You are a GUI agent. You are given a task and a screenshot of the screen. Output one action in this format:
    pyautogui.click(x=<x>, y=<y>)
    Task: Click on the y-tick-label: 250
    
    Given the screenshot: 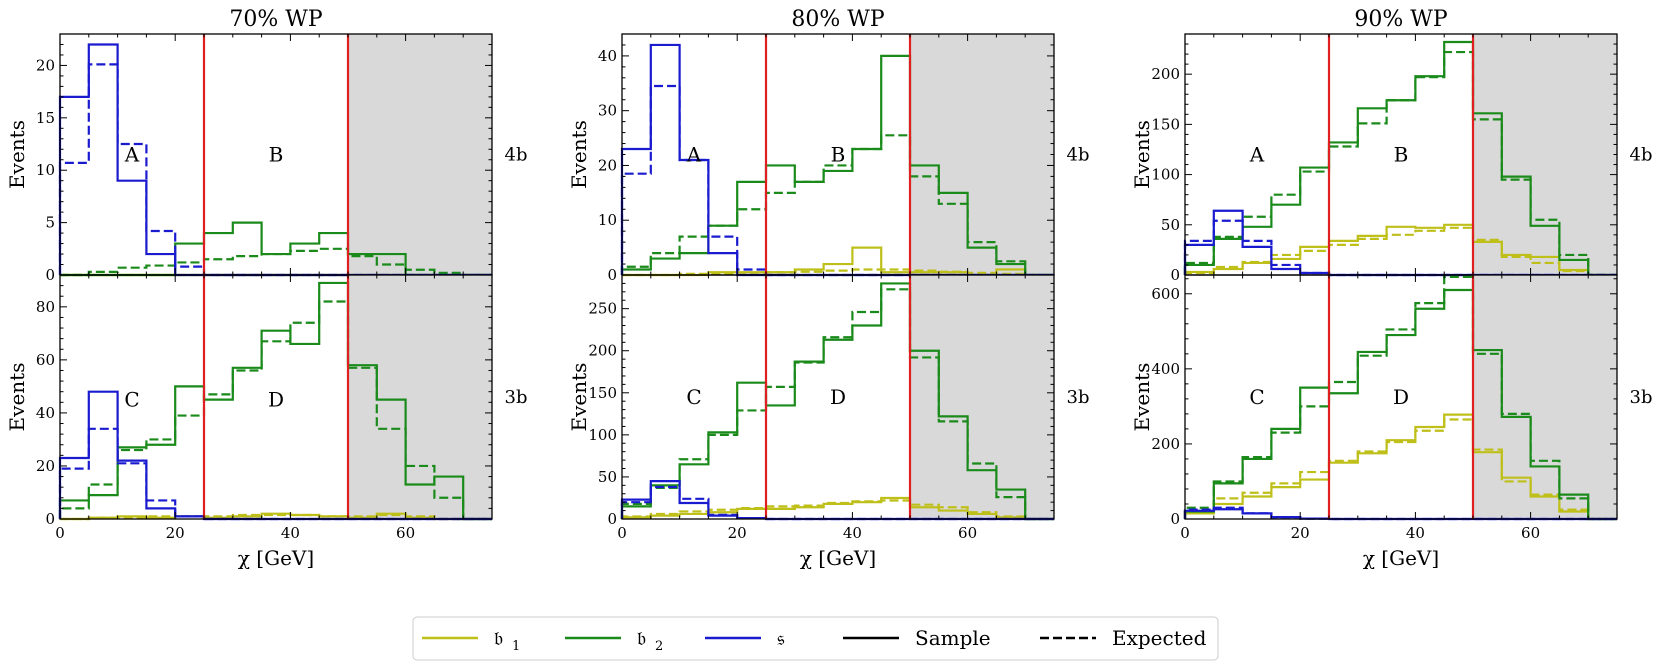 What is the action you would take?
    pyautogui.click(x=602, y=309)
    